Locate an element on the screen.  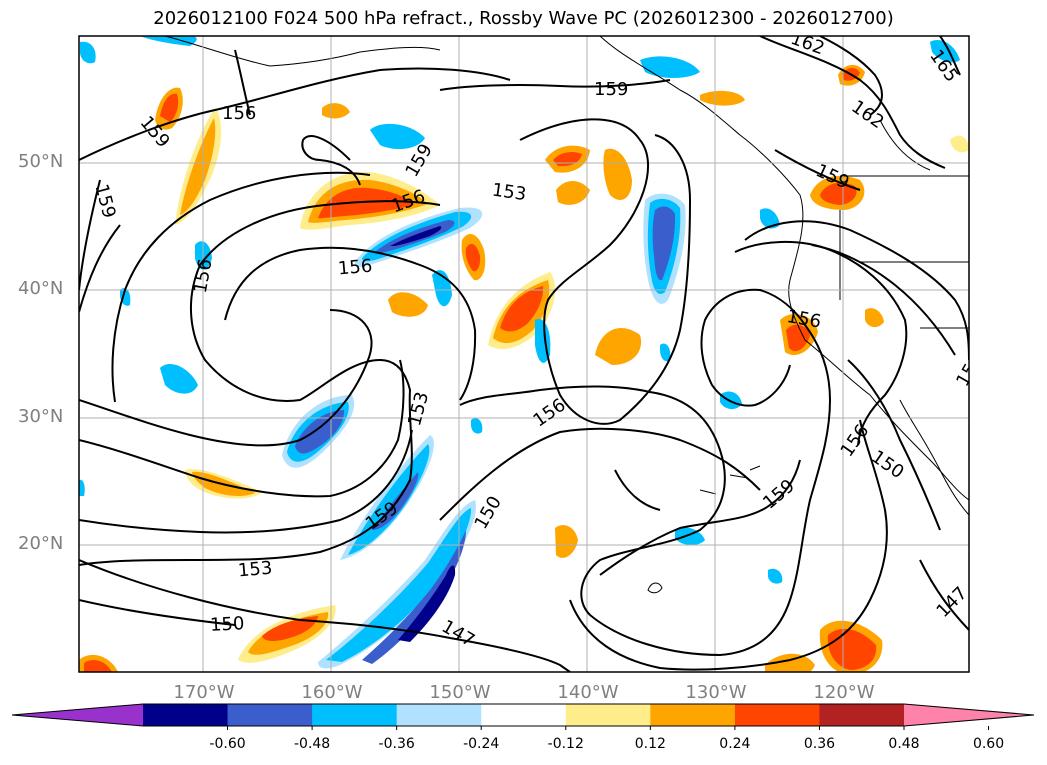
colorbar-tick-label: 0.36 is located at coordinates (819, 744).